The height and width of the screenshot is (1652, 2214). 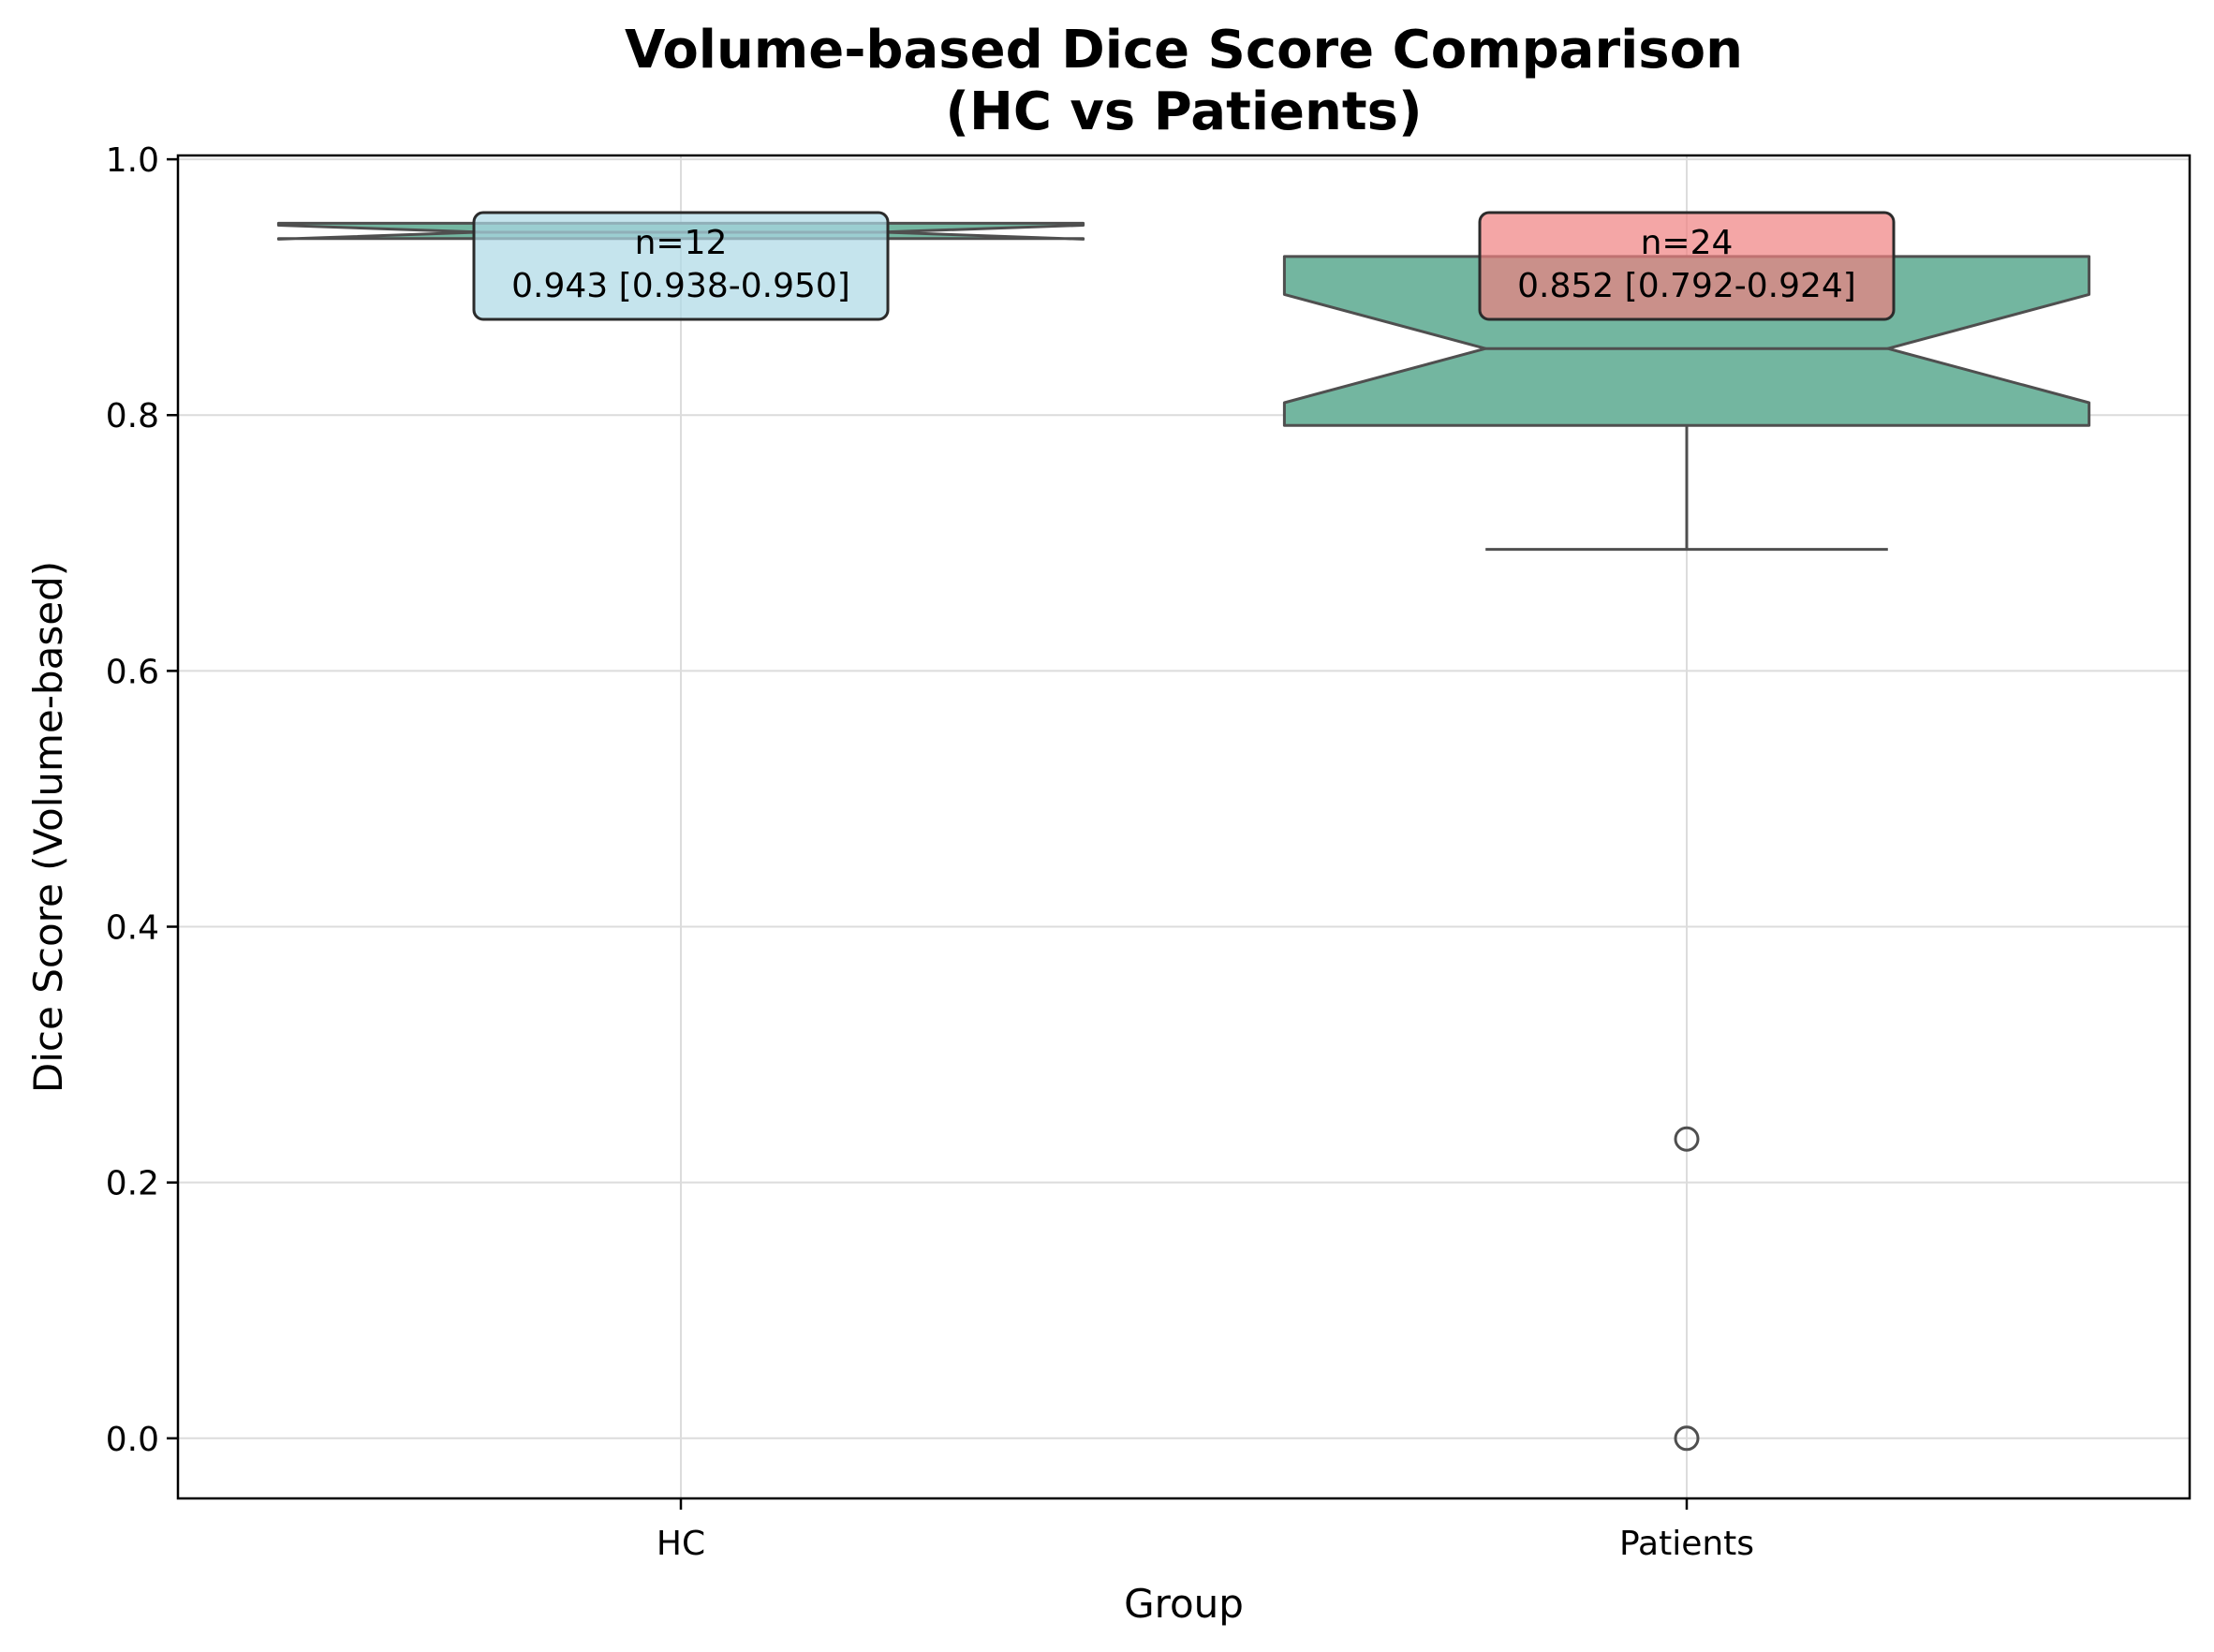 What do you see at coordinates (1687, 266) in the screenshot?
I see `annotation-box-patients` at bounding box center [1687, 266].